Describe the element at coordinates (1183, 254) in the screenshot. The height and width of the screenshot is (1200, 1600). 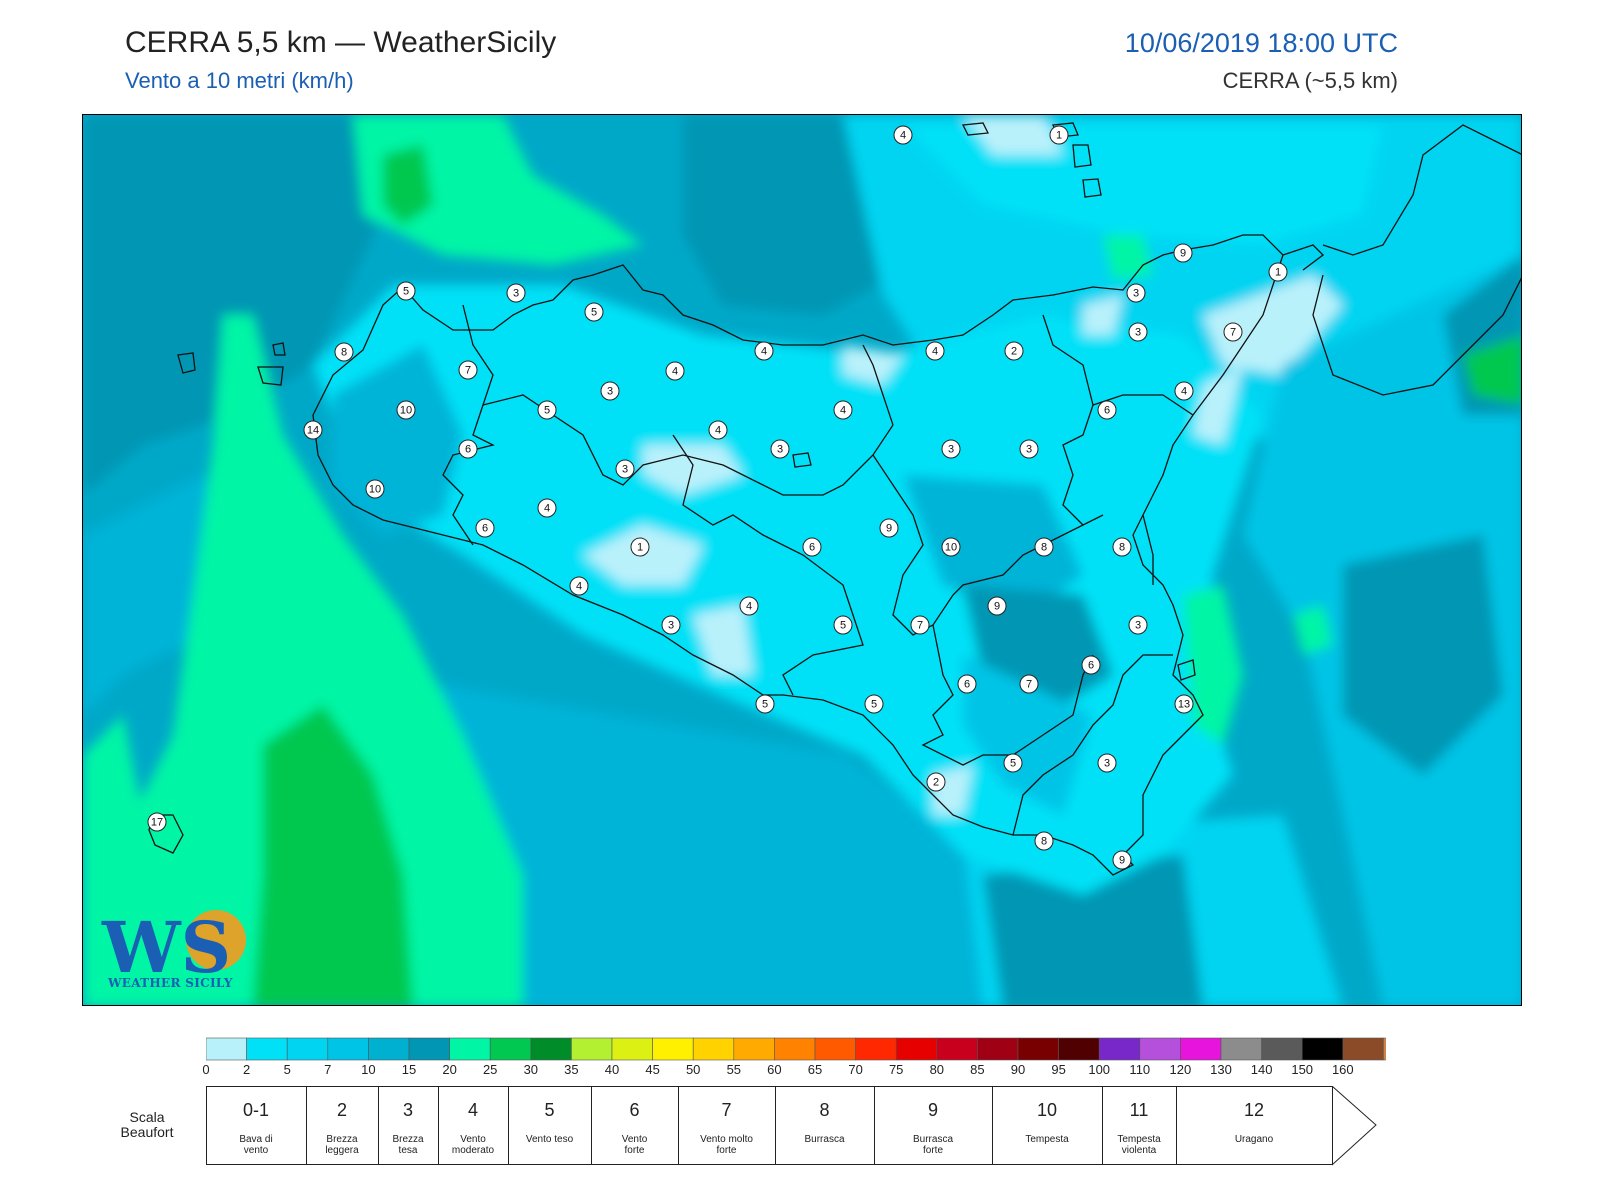
I see `station-value: 9` at that location.